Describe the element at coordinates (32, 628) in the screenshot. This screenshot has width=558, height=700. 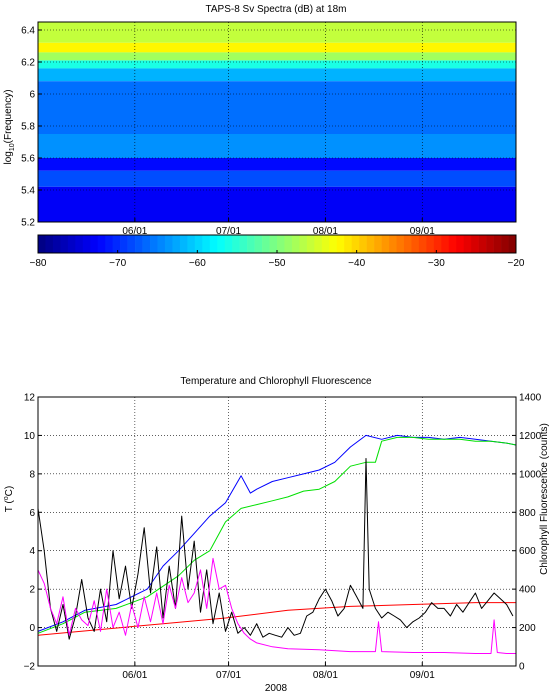
I see `left-y-tick-label: 0` at that location.